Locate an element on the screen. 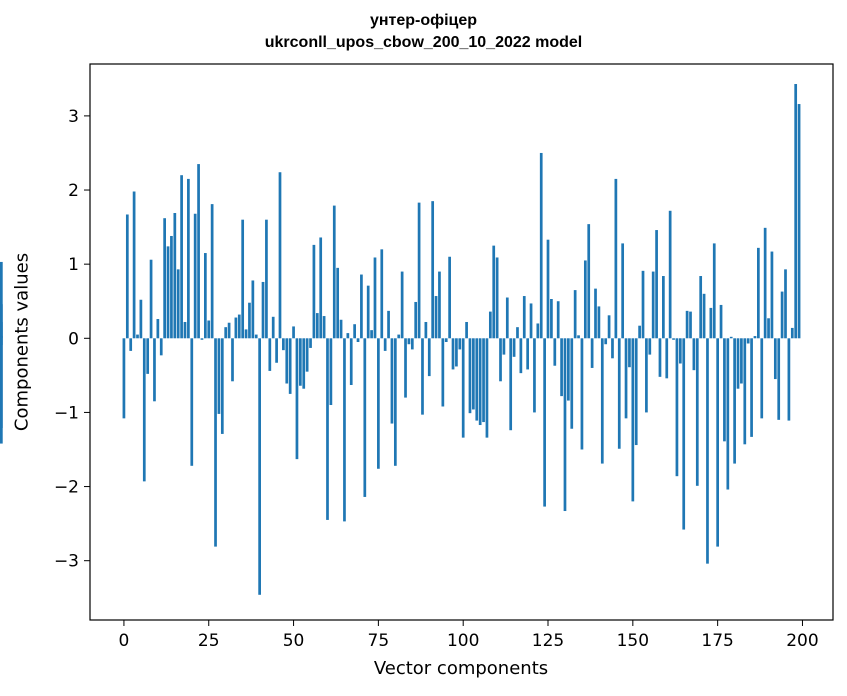  x-tick-label: 150 is located at coordinates (633, 641).